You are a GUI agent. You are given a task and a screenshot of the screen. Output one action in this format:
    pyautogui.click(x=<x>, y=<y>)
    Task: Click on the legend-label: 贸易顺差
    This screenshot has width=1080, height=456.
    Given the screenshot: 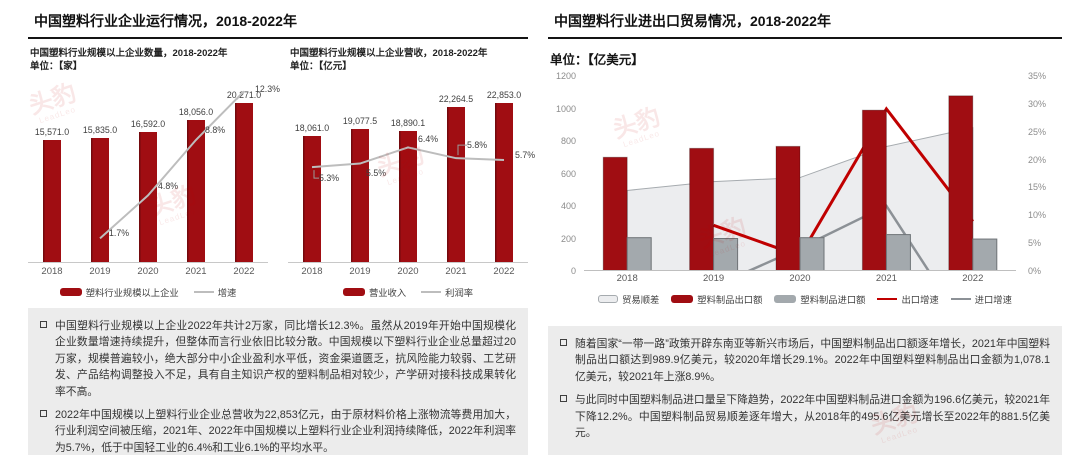 What is the action you would take?
    pyautogui.click(x=641, y=300)
    